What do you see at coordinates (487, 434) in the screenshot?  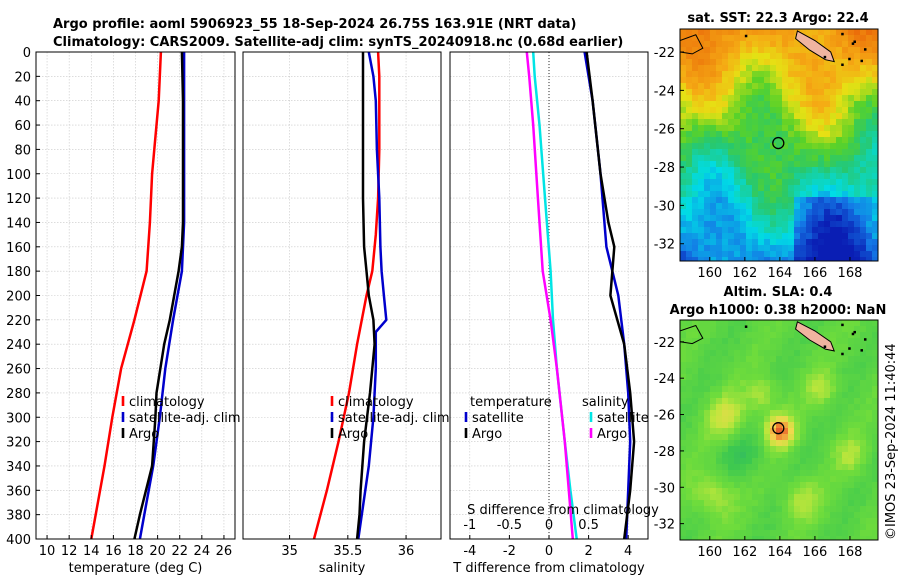 I see `legend-label: Argo` at bounding box center [487, 434].